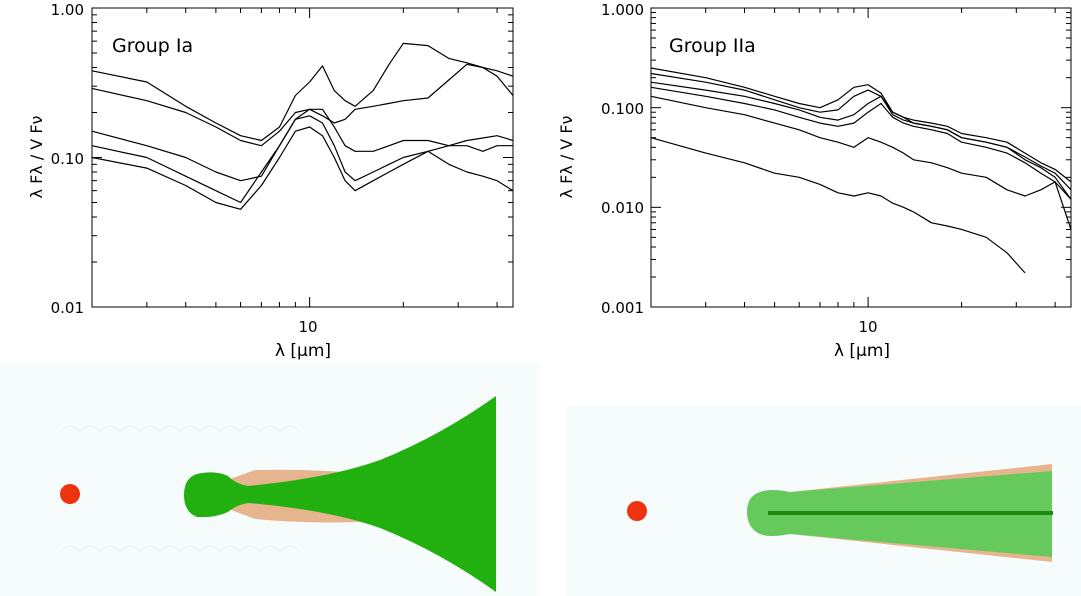  Describe the element at coordinates (152, 46) in the screenshot. I see `panel-label: Group Ia` at that location.